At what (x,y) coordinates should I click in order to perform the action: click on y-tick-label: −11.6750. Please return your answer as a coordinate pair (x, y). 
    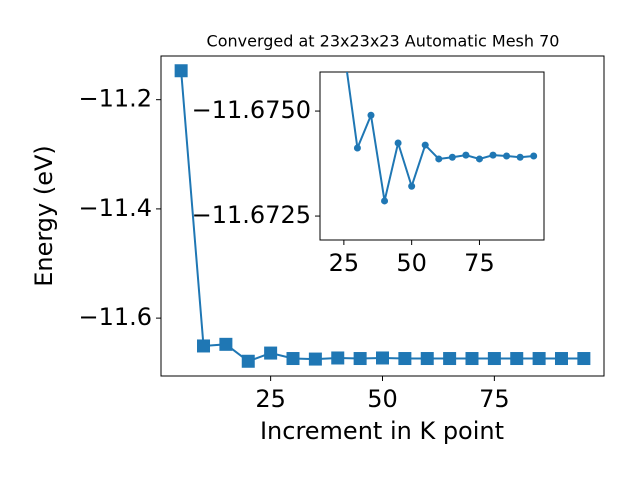
    Looking at the image, I should click on (251, 110).